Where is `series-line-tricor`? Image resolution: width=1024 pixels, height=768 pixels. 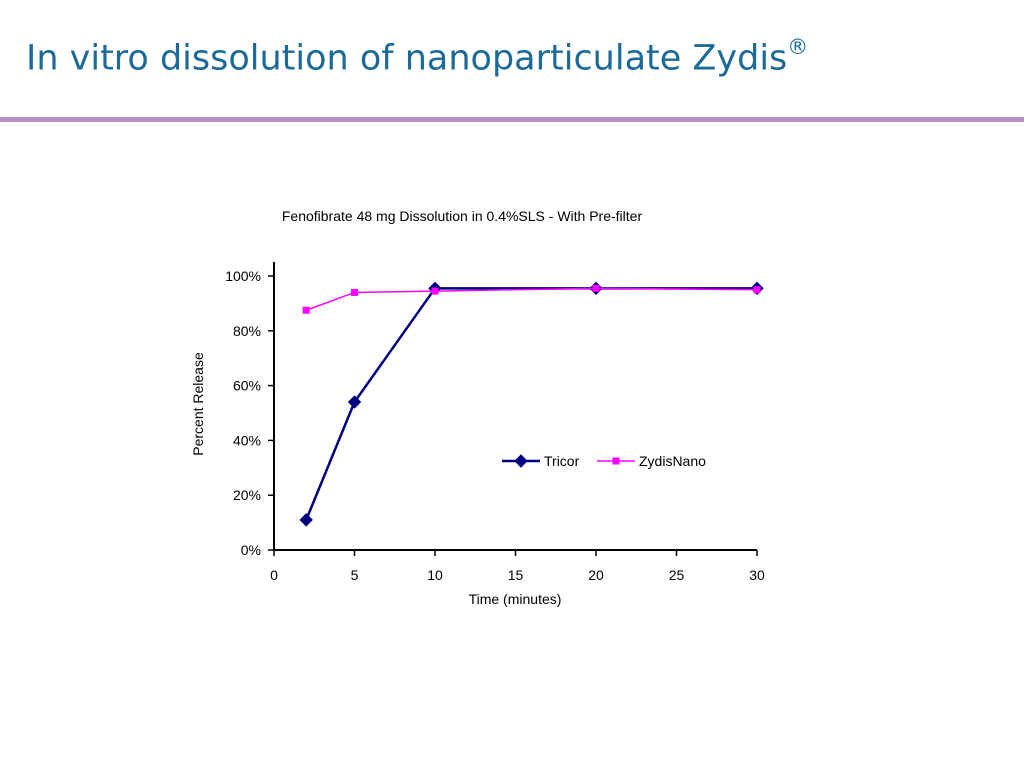
series-line-tricor is located at coordinates (531, 404).